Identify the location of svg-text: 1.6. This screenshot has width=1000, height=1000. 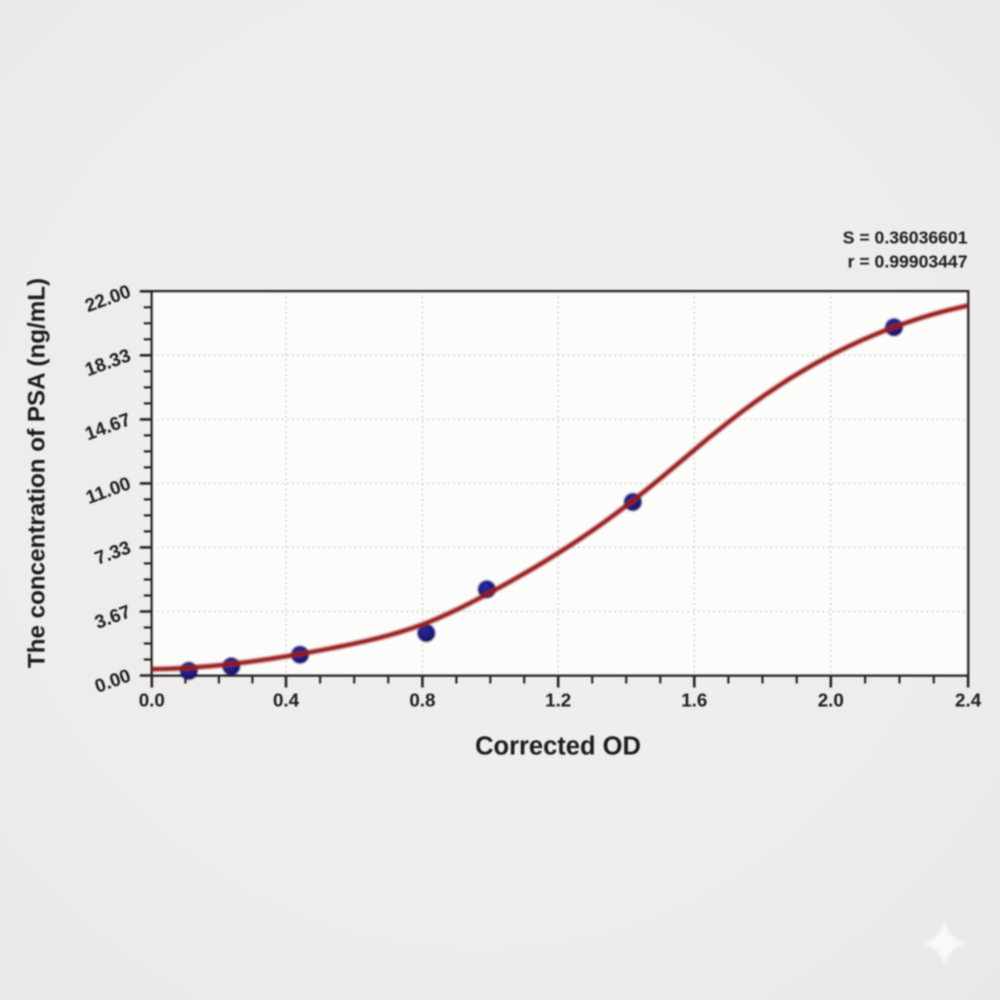
(694, 700).